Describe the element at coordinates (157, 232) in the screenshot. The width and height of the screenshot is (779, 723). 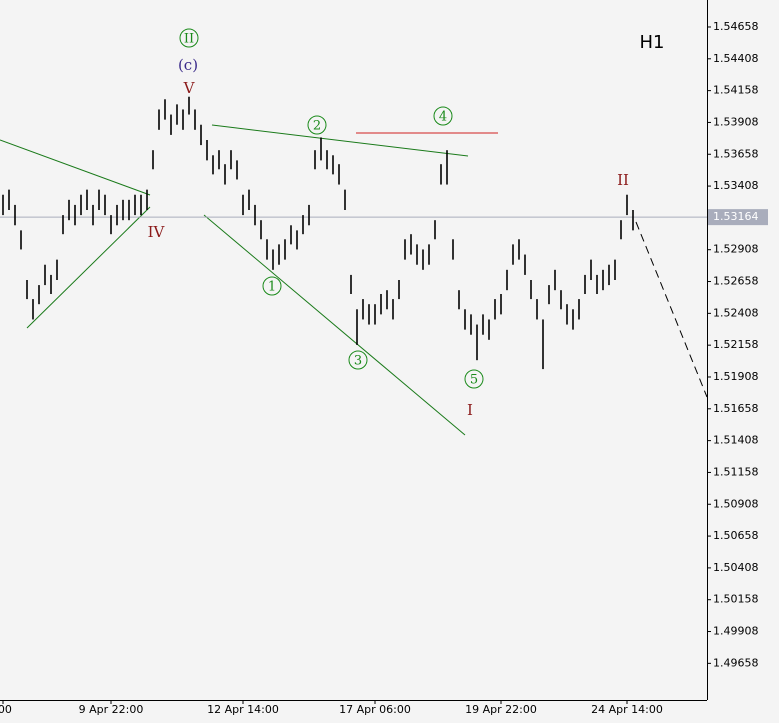
I see `wave-label: IV` at that location.